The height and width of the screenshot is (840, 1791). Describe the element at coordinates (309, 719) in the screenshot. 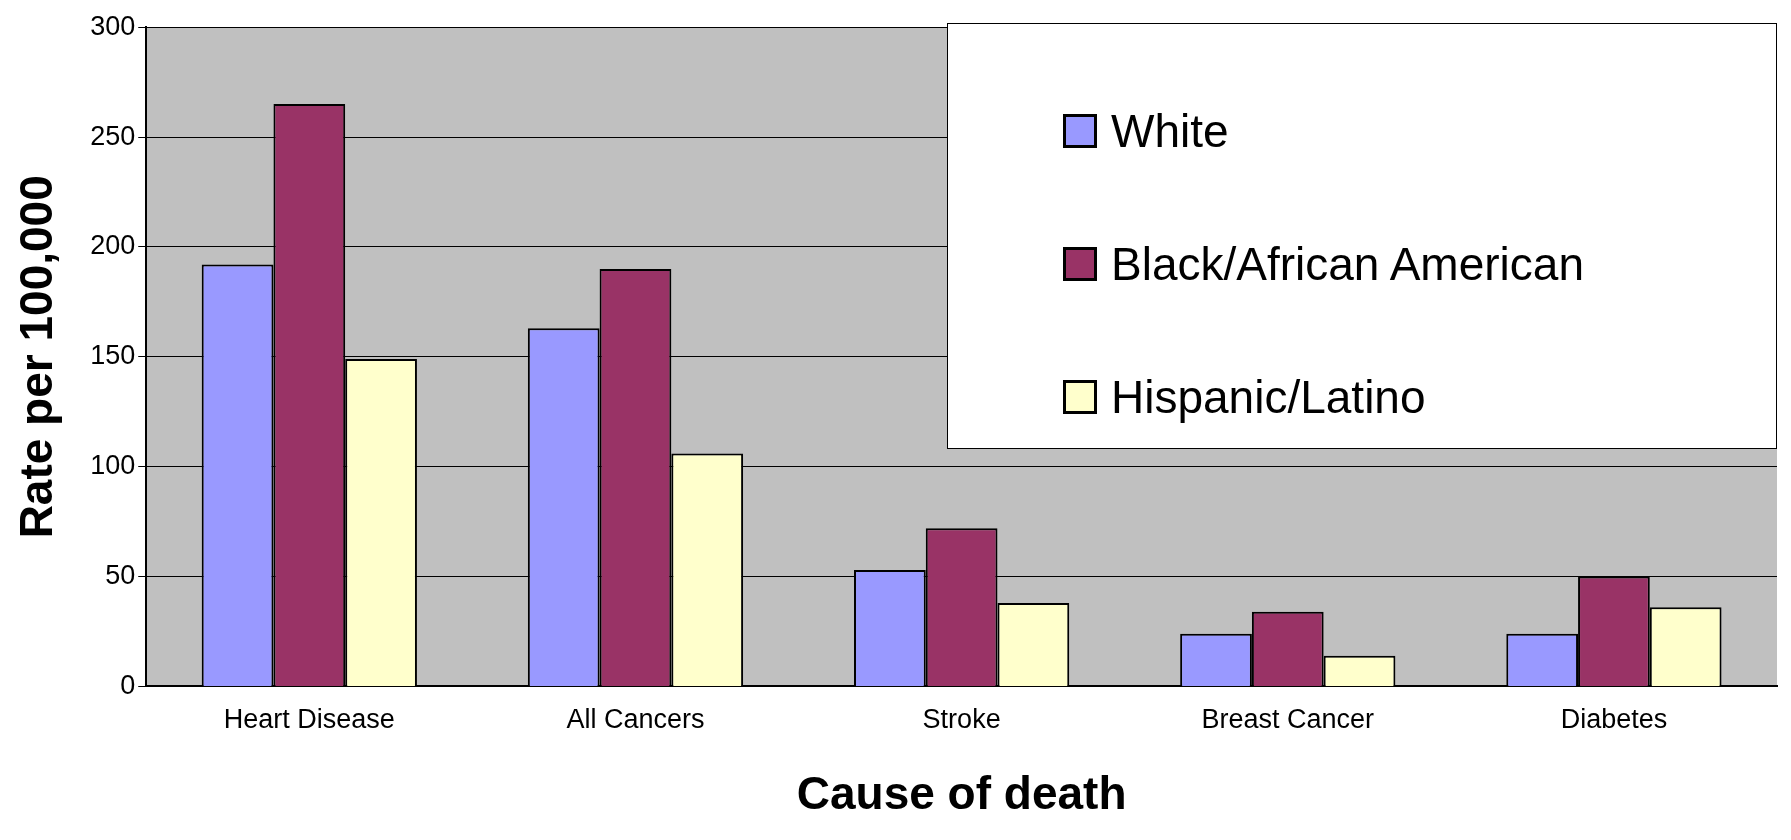

I see `x-tick-label: Heart Disease` at that location.